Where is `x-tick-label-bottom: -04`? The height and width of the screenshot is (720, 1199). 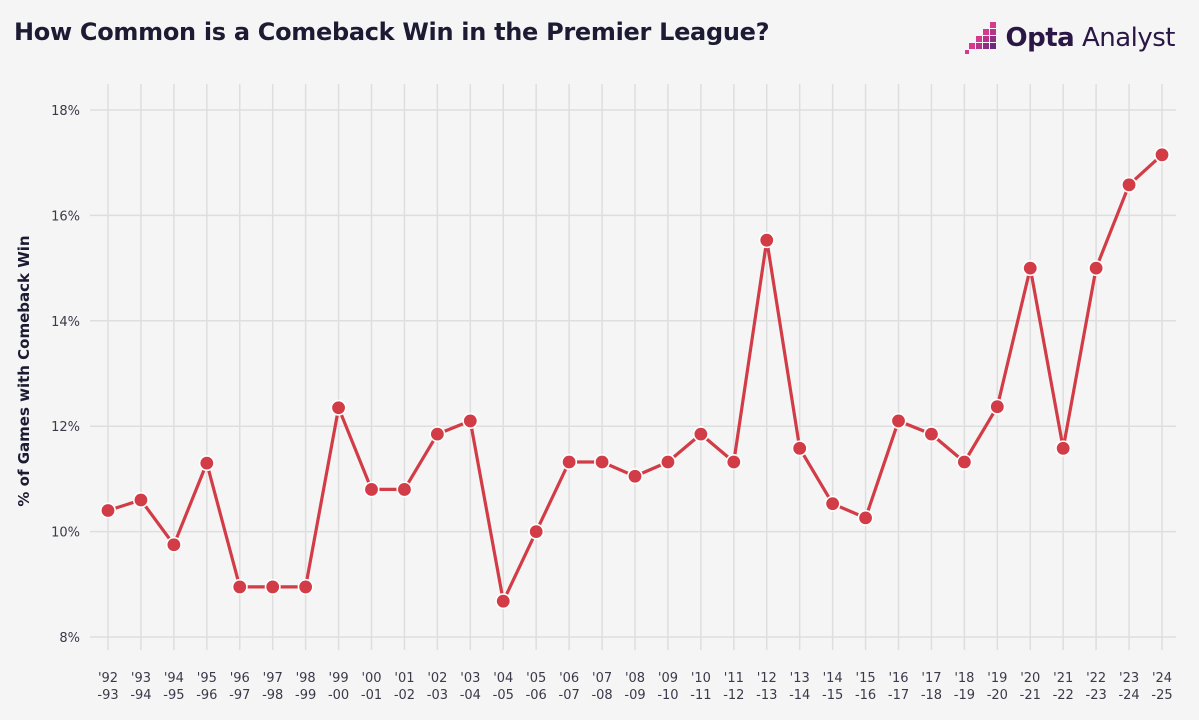
x-tick-label-bottom: -04 is located at coordinates (470, 695).